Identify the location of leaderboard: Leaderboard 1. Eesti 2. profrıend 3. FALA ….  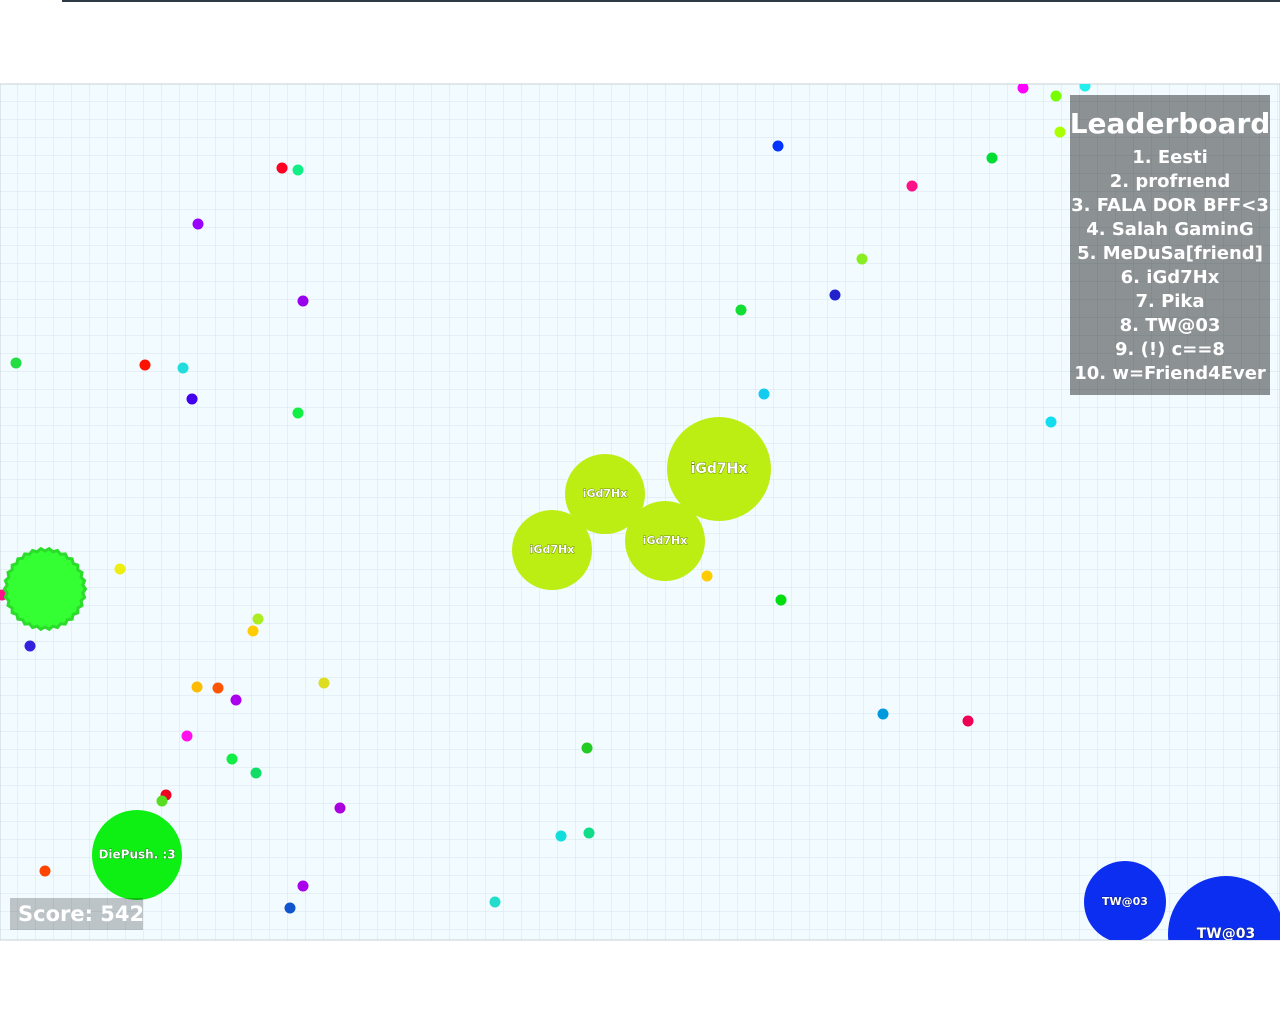
(1170, 245).